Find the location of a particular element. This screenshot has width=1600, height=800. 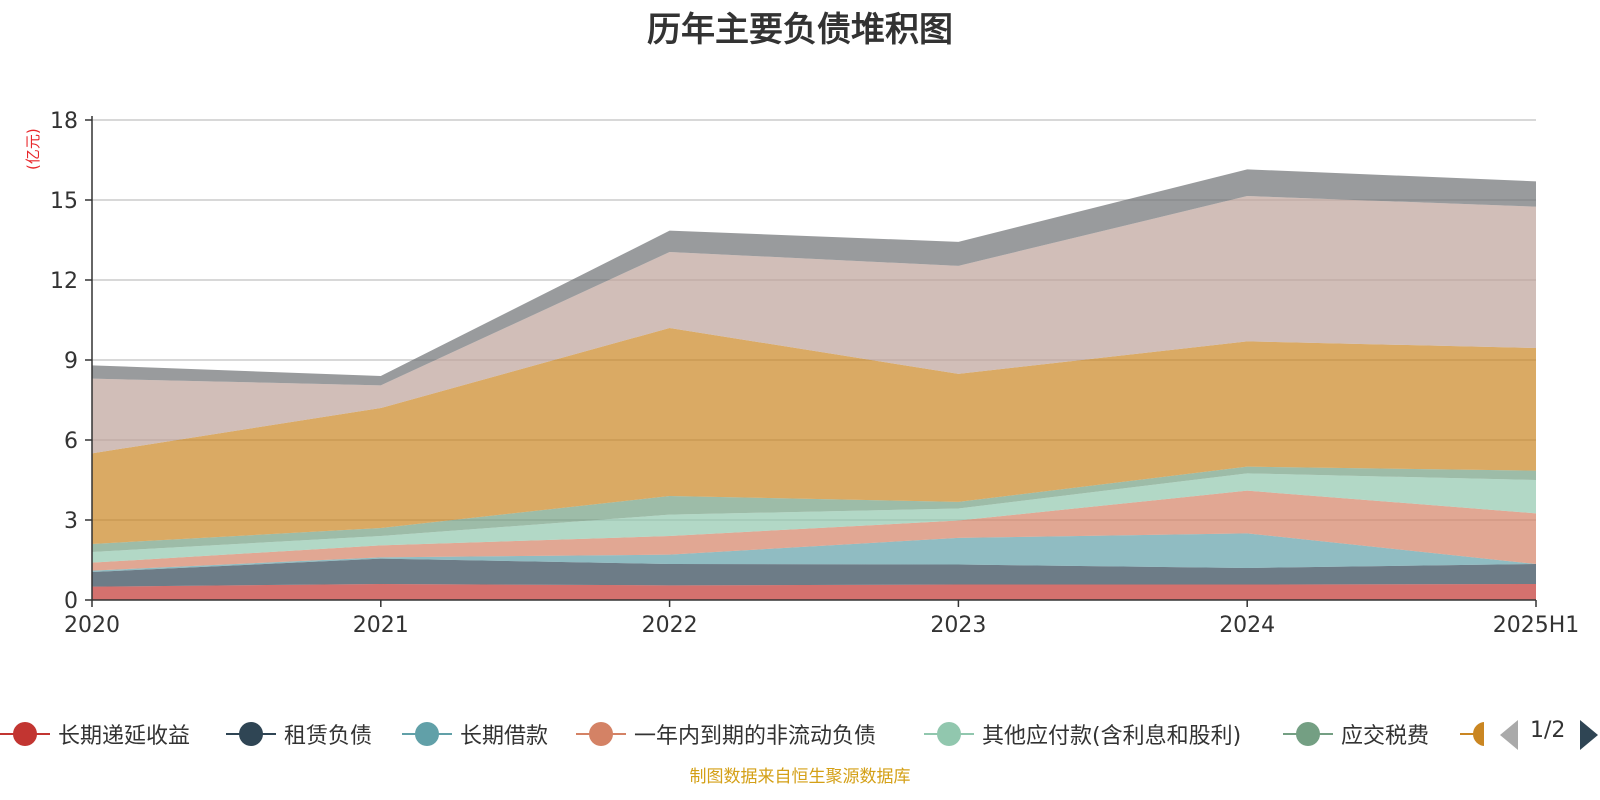

x-tick-label: 2021 is located at coordinates (381, 625).